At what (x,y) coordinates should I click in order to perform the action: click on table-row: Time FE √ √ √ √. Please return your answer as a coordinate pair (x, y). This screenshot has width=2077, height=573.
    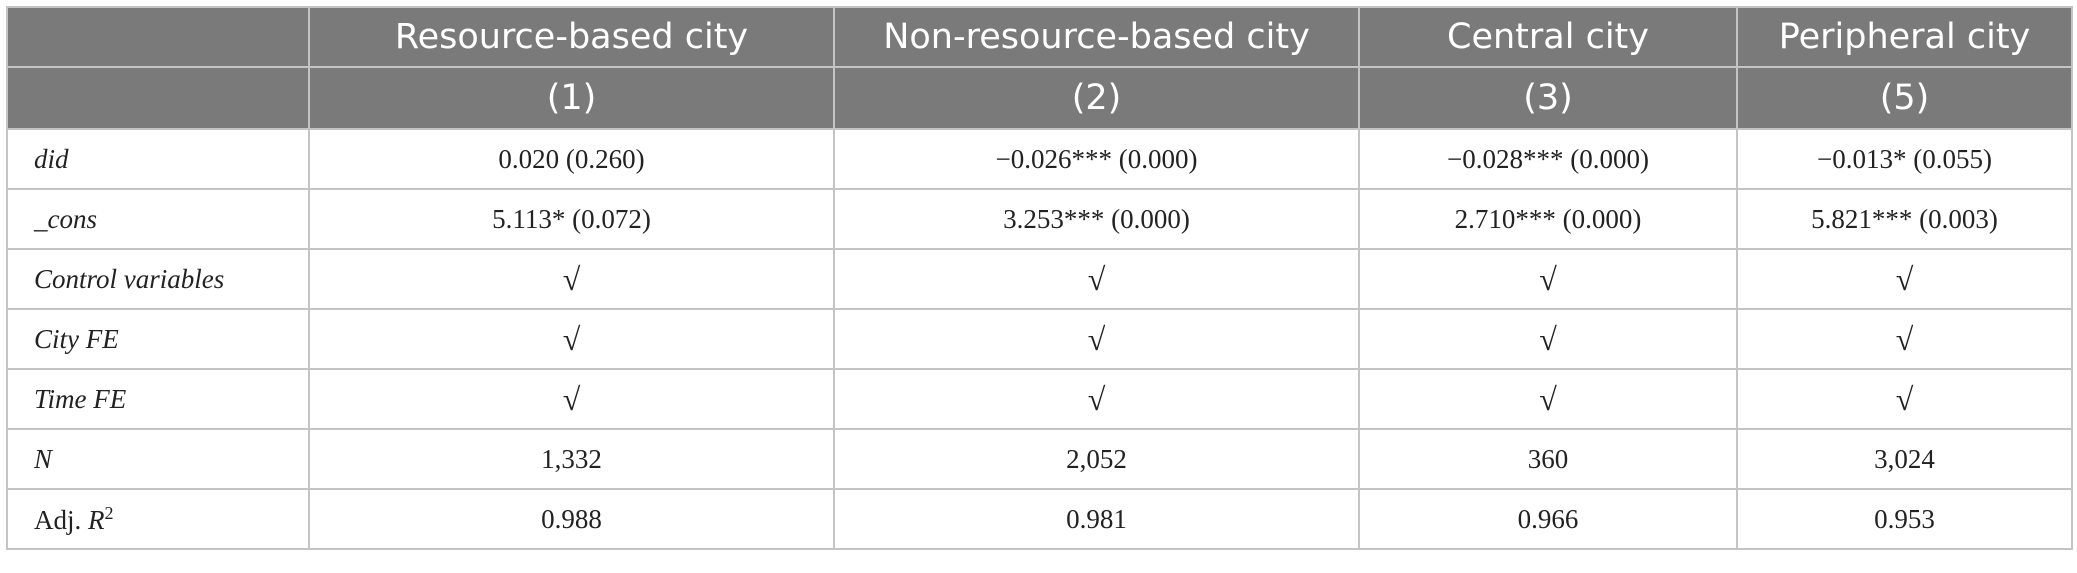
    Looking at the image, I should click on (1039, 399).